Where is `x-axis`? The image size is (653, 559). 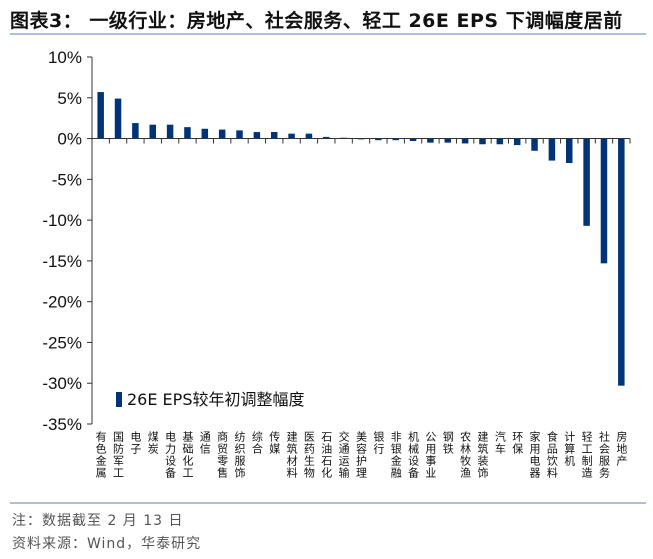 x-axis is located at coordinates (361, 141).